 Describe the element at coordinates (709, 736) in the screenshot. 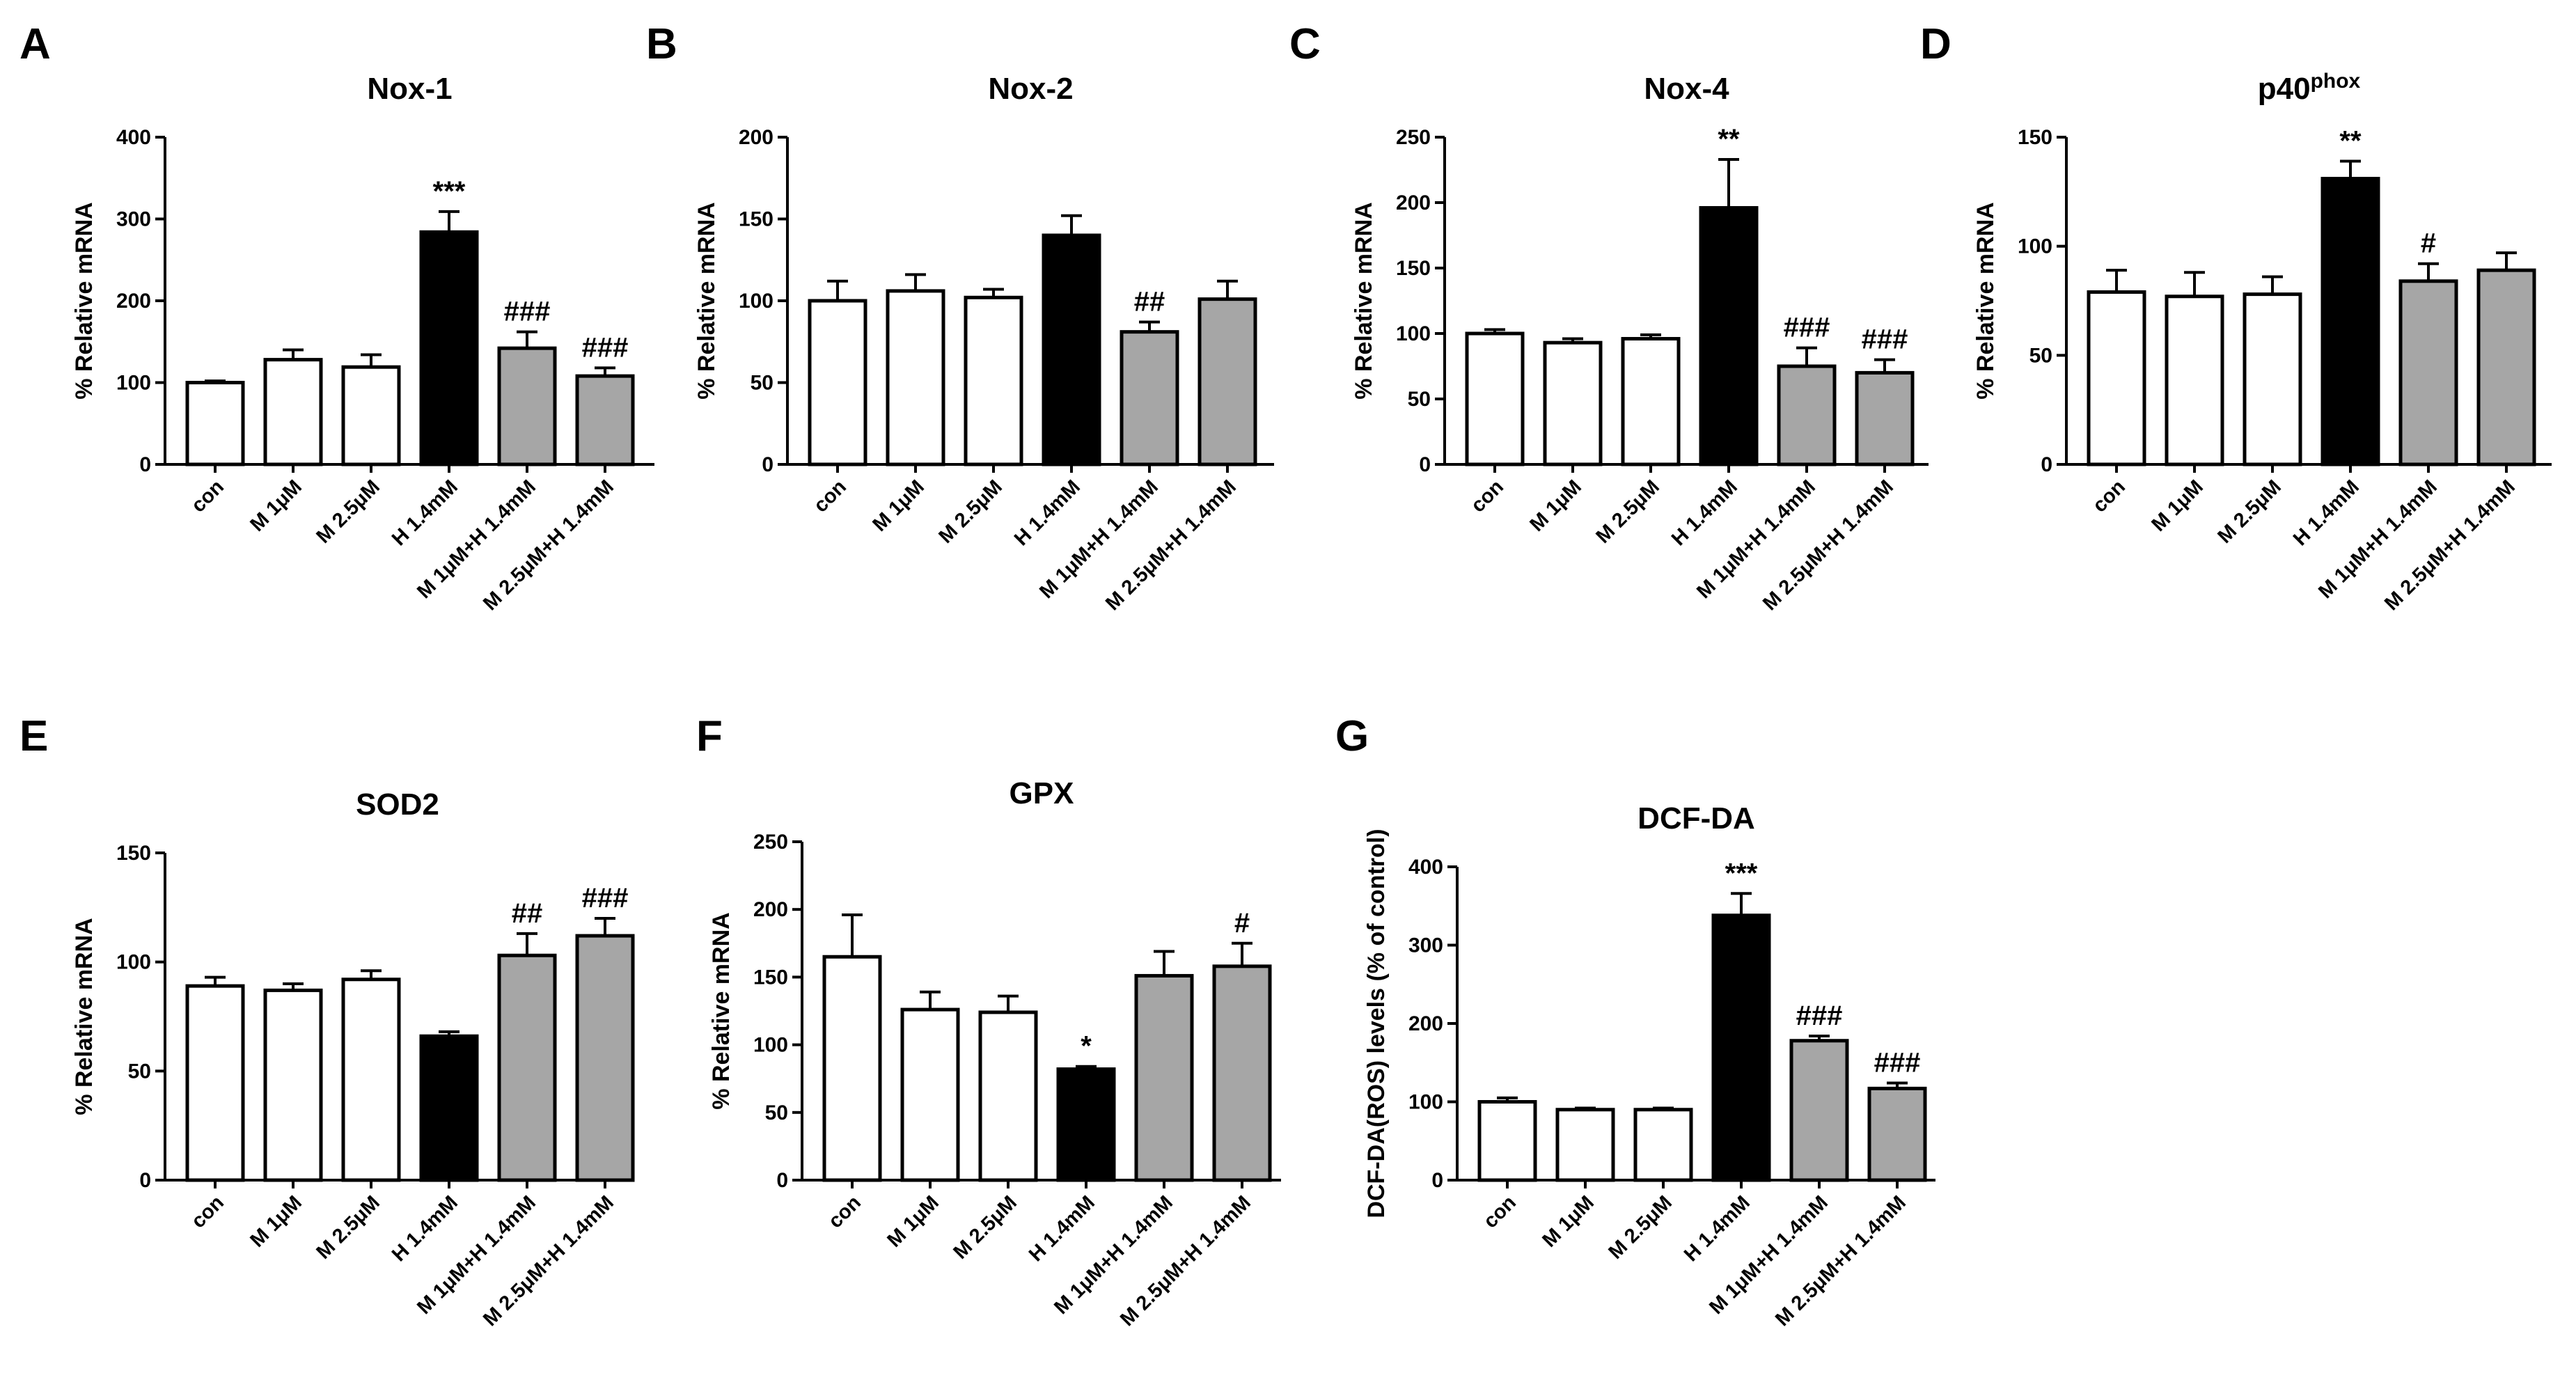

I see `panel-letter: F` at that location.